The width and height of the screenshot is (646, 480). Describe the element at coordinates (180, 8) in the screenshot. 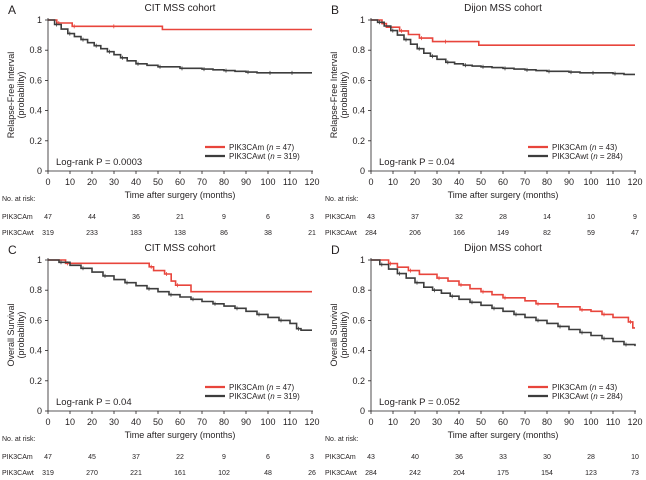

I see `panel-title: CIT MSS cohort` at that location.